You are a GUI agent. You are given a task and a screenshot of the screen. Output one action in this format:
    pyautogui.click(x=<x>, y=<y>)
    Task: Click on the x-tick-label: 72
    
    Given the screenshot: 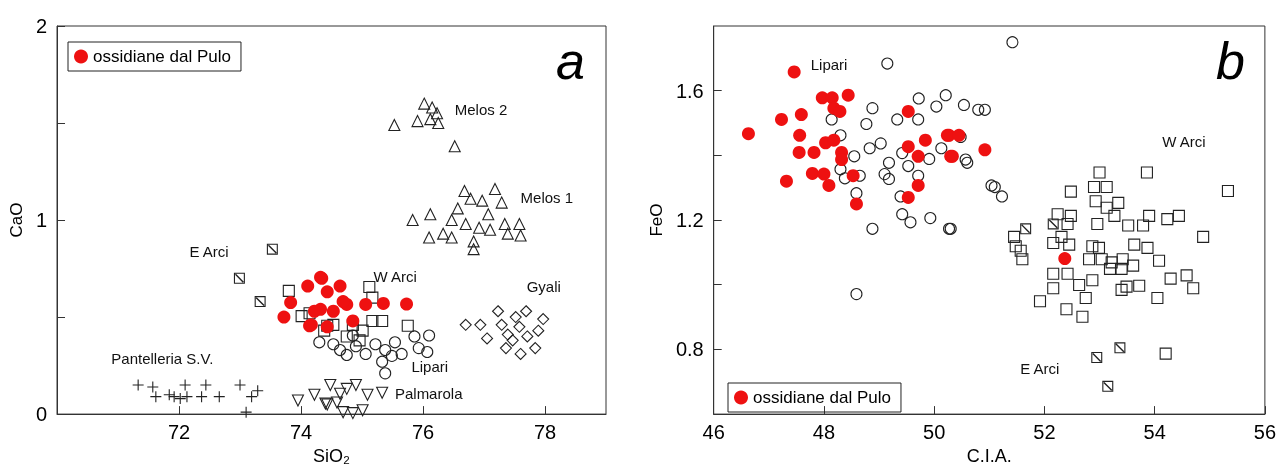 What is the action you would take?
    pyautogui.click(x=179, y=432)
    